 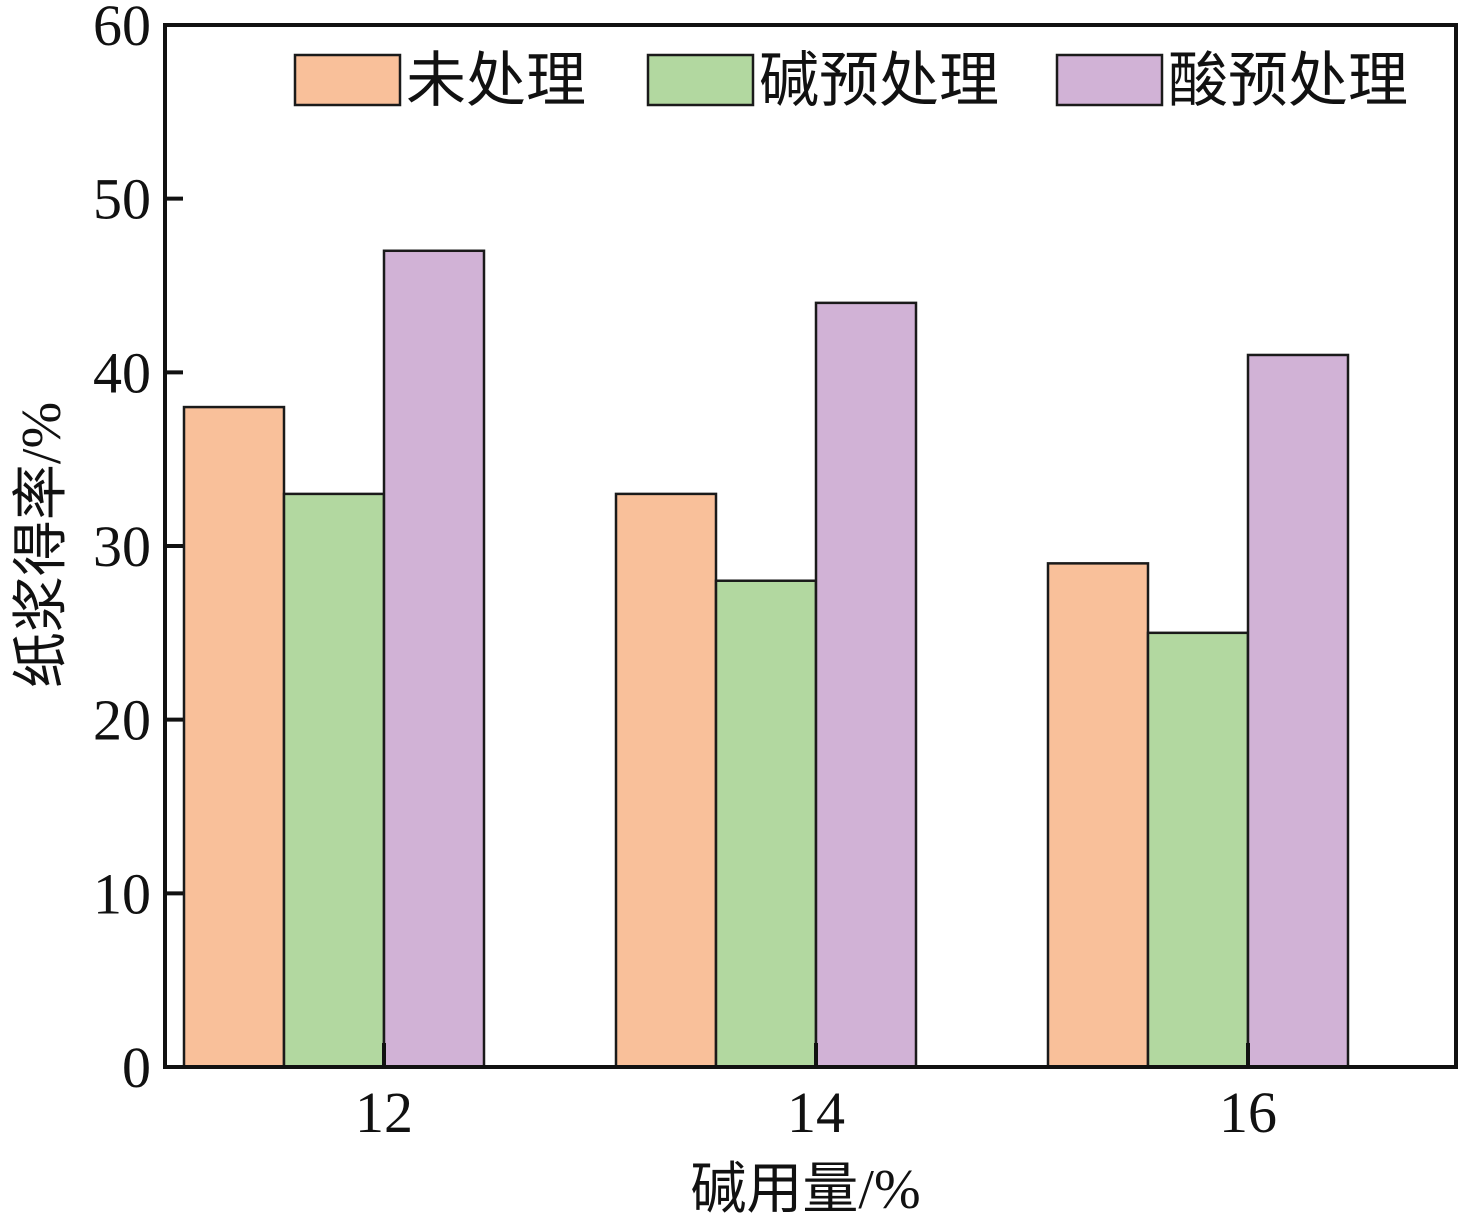 I want to click on x-axis-title: 碱用量/%, so click(x=805, y=1190).